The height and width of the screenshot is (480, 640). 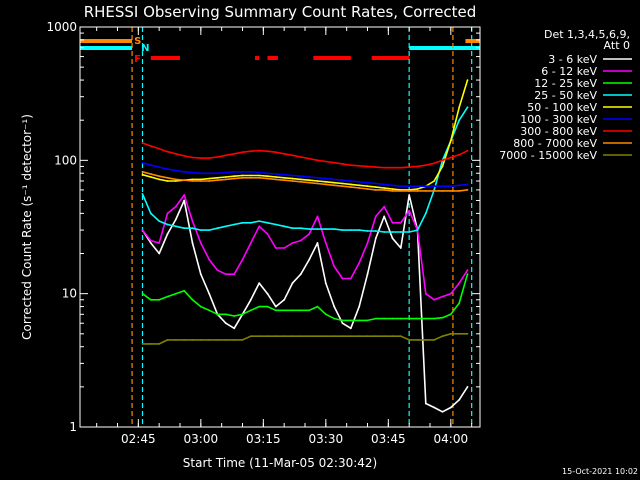 What do you see at coordinates (565, 83) in the screenshot?
I see `legend-entry-label: 12 - 25 keV` at bounding box center [565, 83].